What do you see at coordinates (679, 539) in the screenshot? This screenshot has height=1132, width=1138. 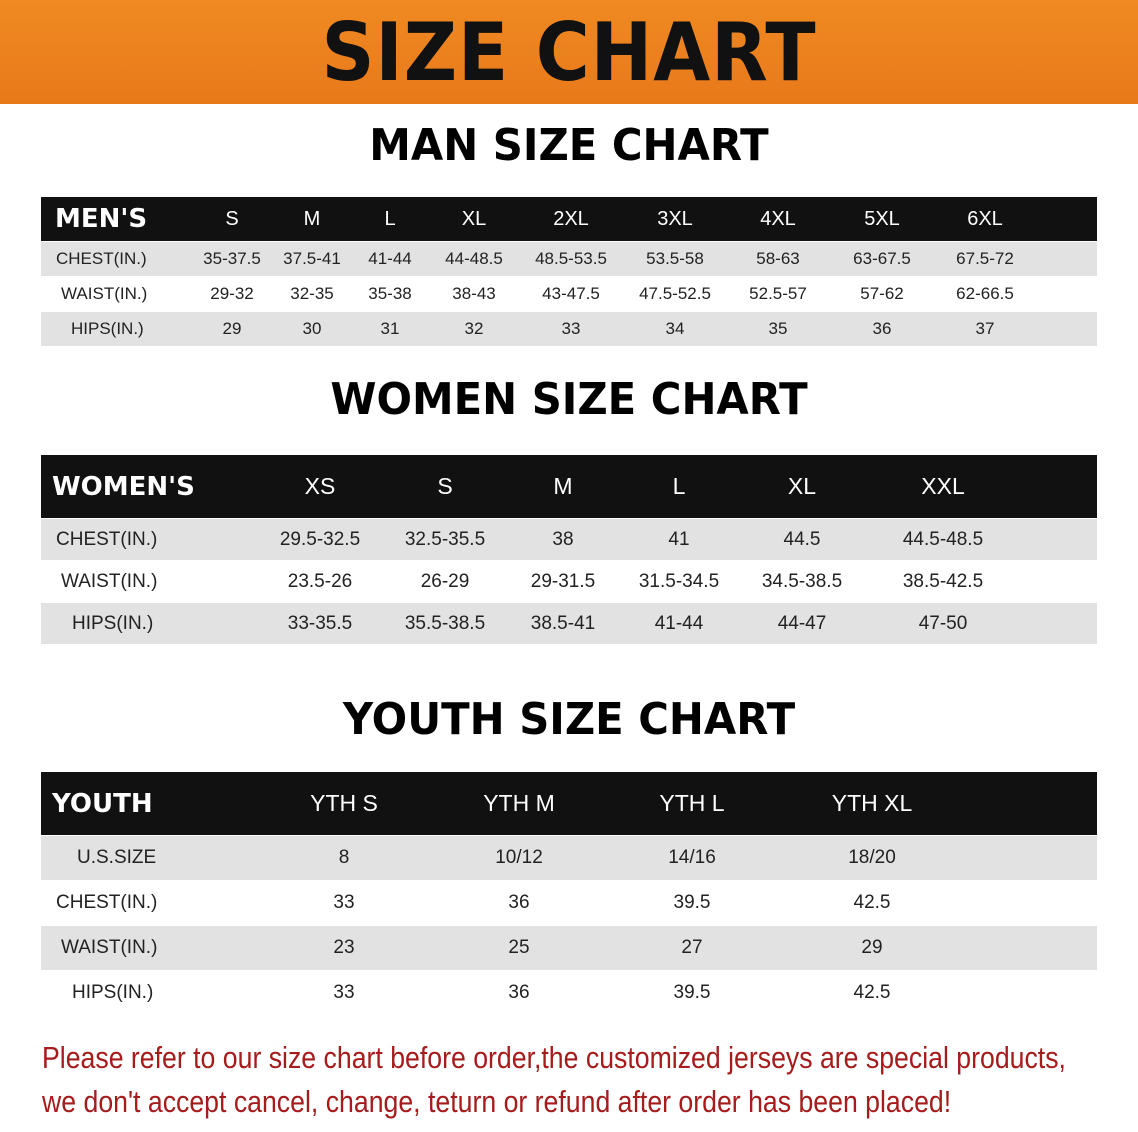 I see `measurement-cell: 41` at bounding box center [679, 539].